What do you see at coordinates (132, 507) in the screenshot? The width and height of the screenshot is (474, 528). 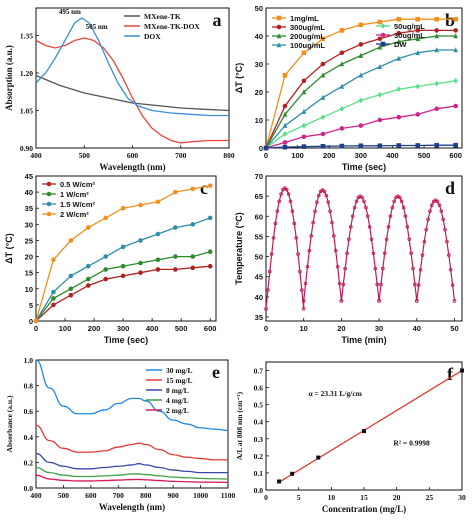 I see `x-axis-label: Wavelength (nm)` at bounding box center [132, 507].